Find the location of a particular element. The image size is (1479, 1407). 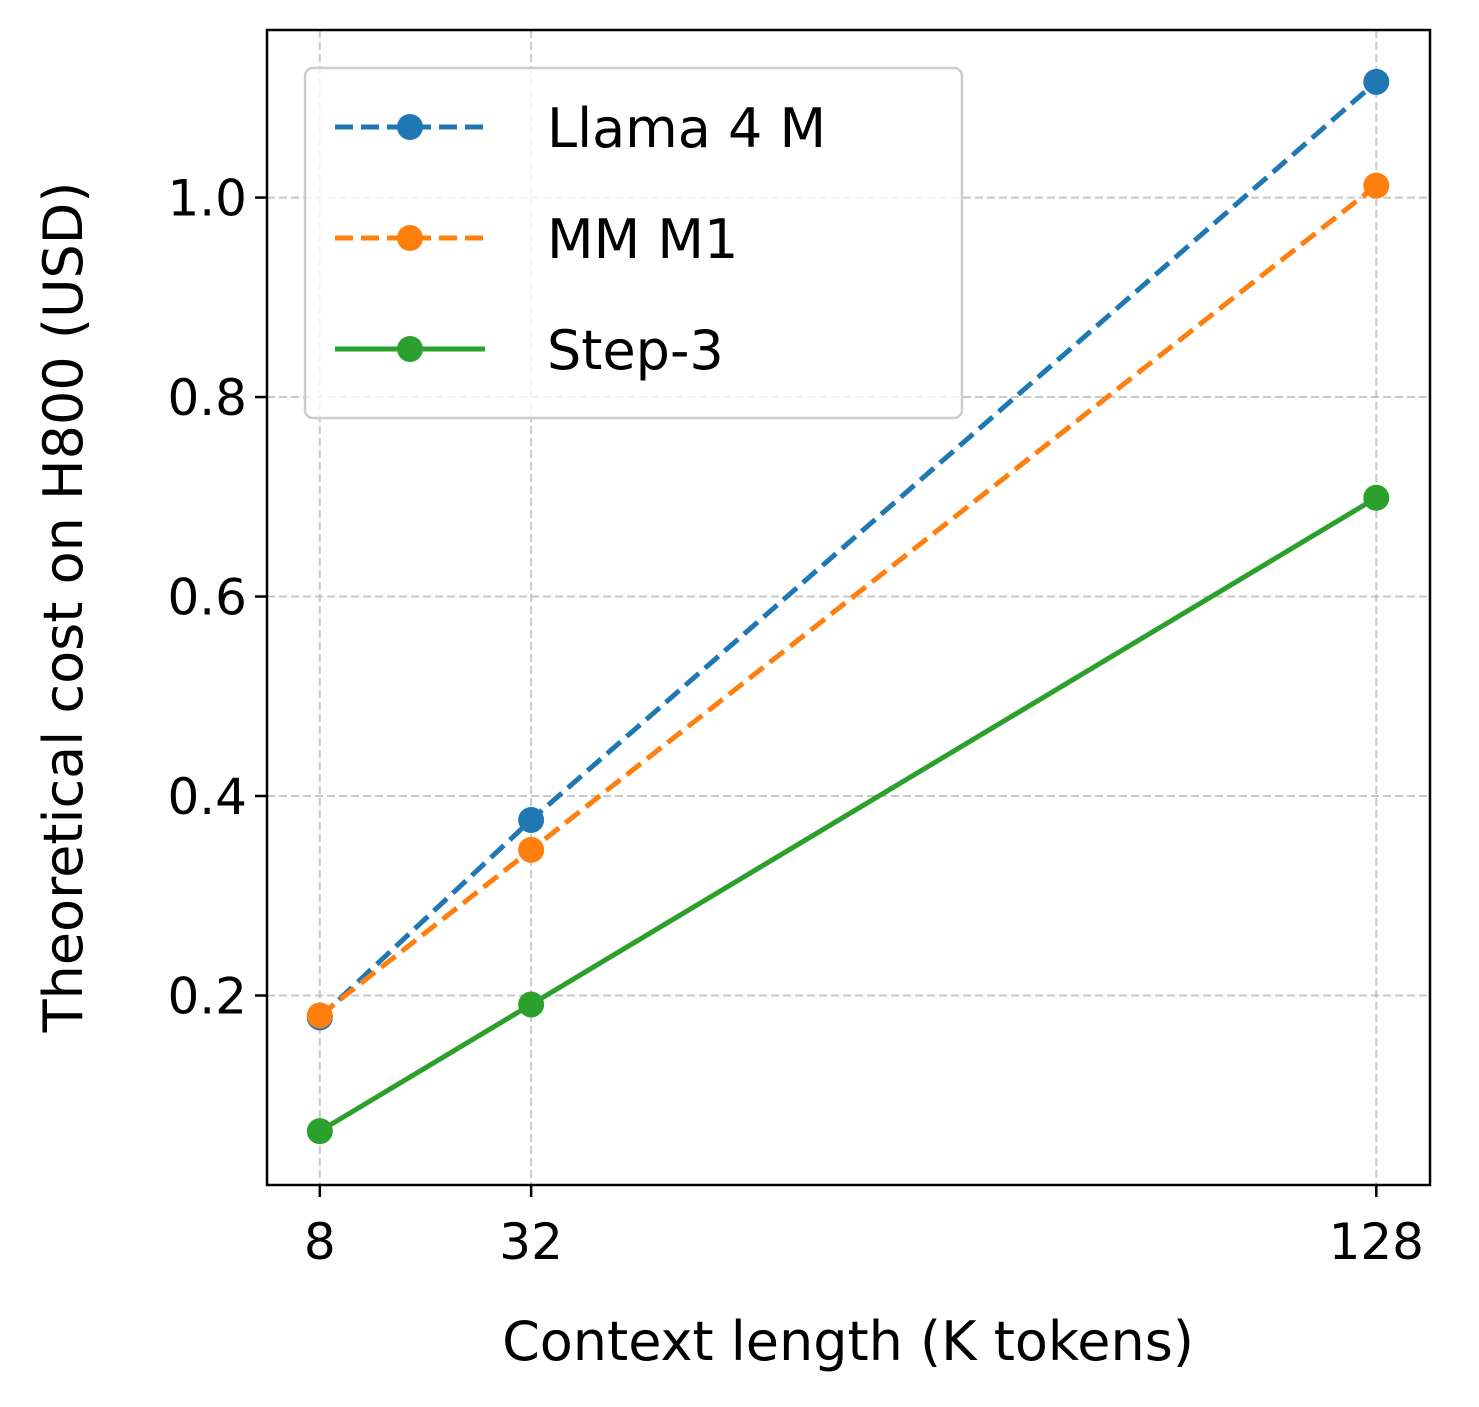

legend-frame is located at coordinates (633, 243).